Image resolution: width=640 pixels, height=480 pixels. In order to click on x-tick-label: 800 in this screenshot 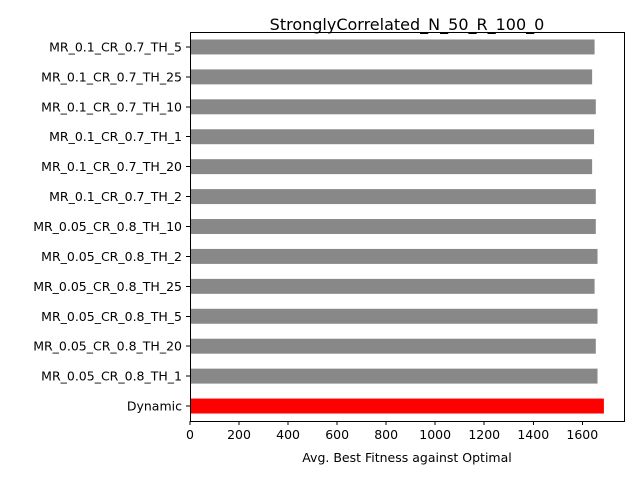, I will do `click(386, 434)`.